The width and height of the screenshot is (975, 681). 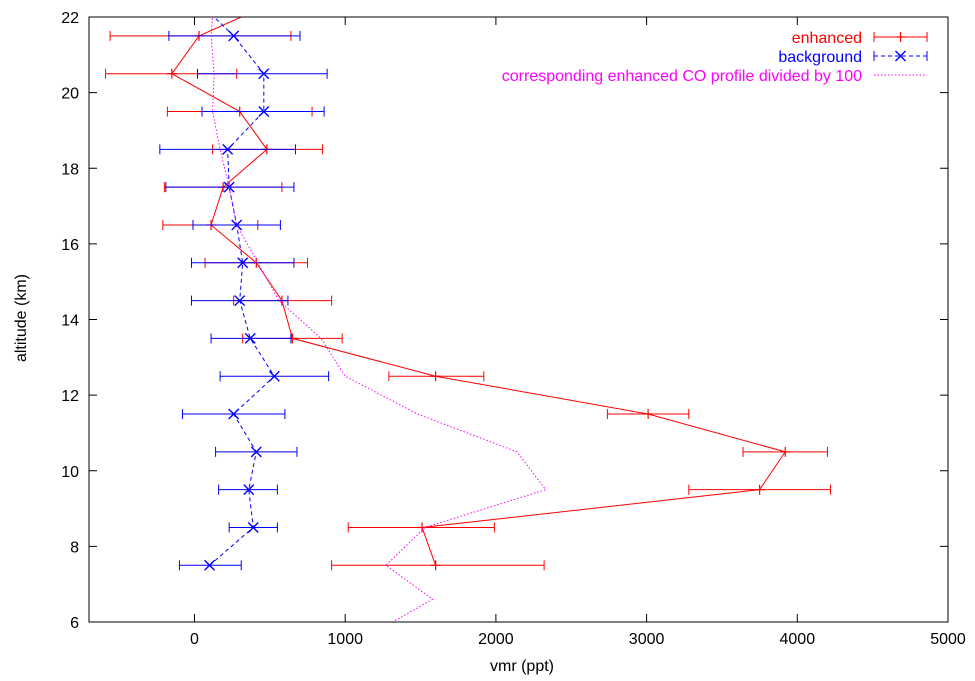 What do you see at coordinates (70, 94) in the screenshot?
I see `y-tick-label: 20` at bounding box center [70, 94].